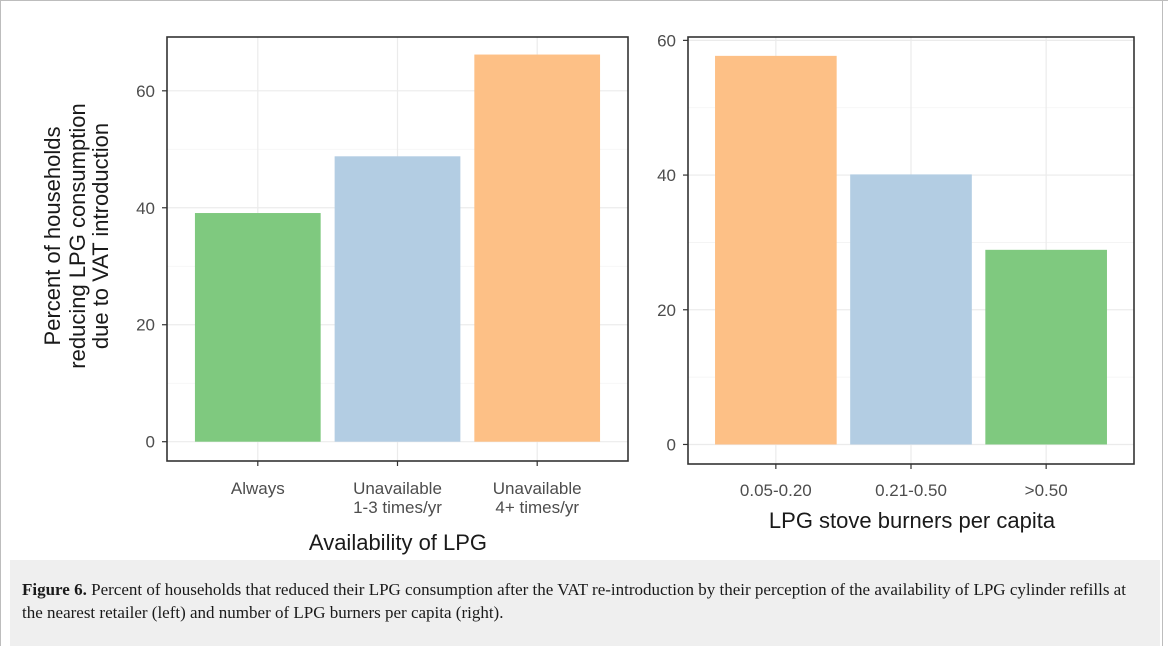 The image size is (1168, 646). Describe the element at coordinates (258, 488) in the screenshot. I see `left-x-tick-label: Always` at that location.